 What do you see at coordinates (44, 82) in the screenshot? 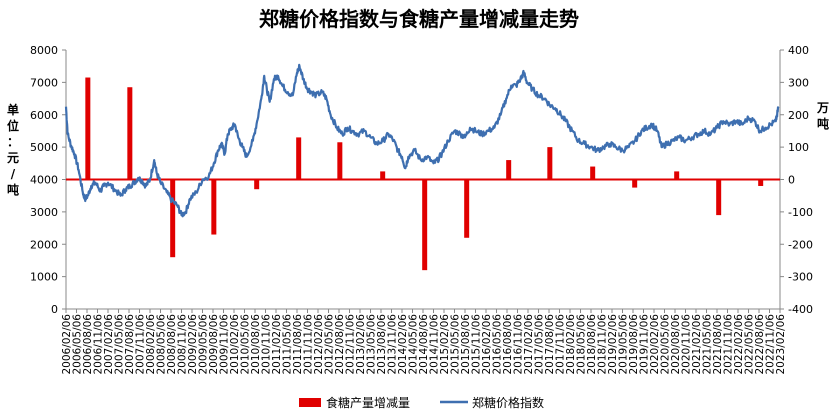
I see `left-tick-label: 7000` at bounding box center [44, 82].